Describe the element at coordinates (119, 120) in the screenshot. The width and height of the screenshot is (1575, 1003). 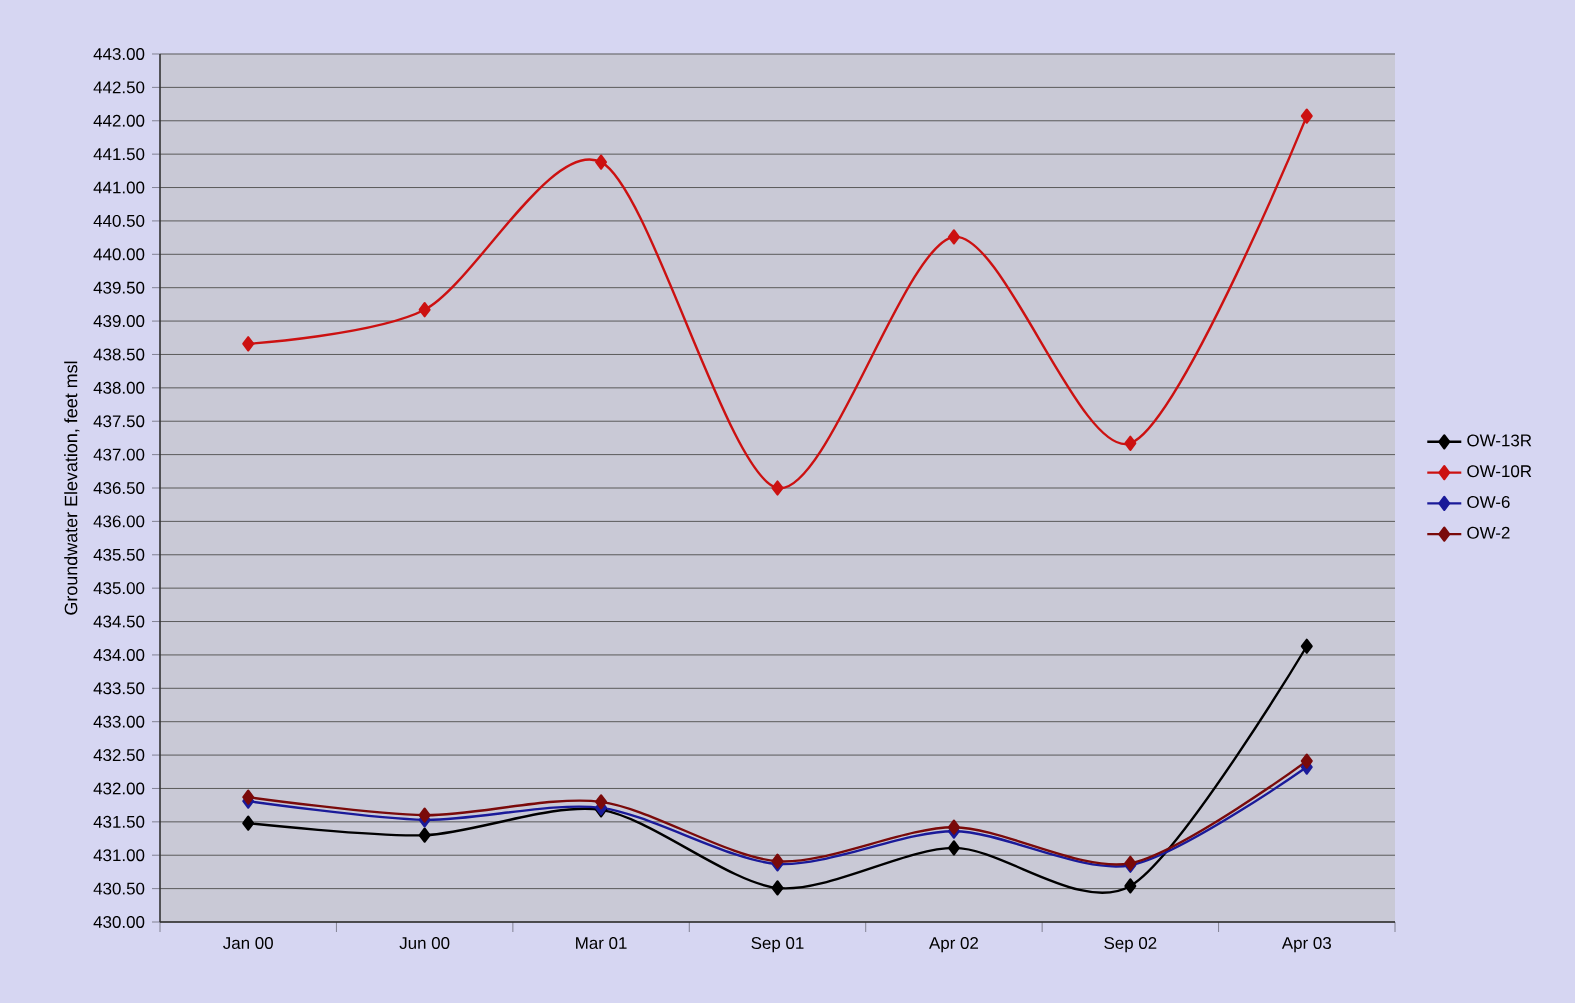
I see `y-tick-label: 442.00` at that location.